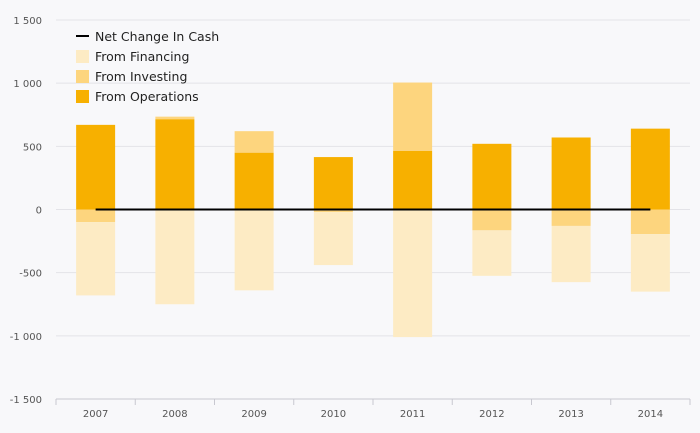 The image size is (700, 433). What do you see at coordinates (650, 222) in the screenshot?
I see `bar-from-investing-2014` at bounding box center [650, 222].